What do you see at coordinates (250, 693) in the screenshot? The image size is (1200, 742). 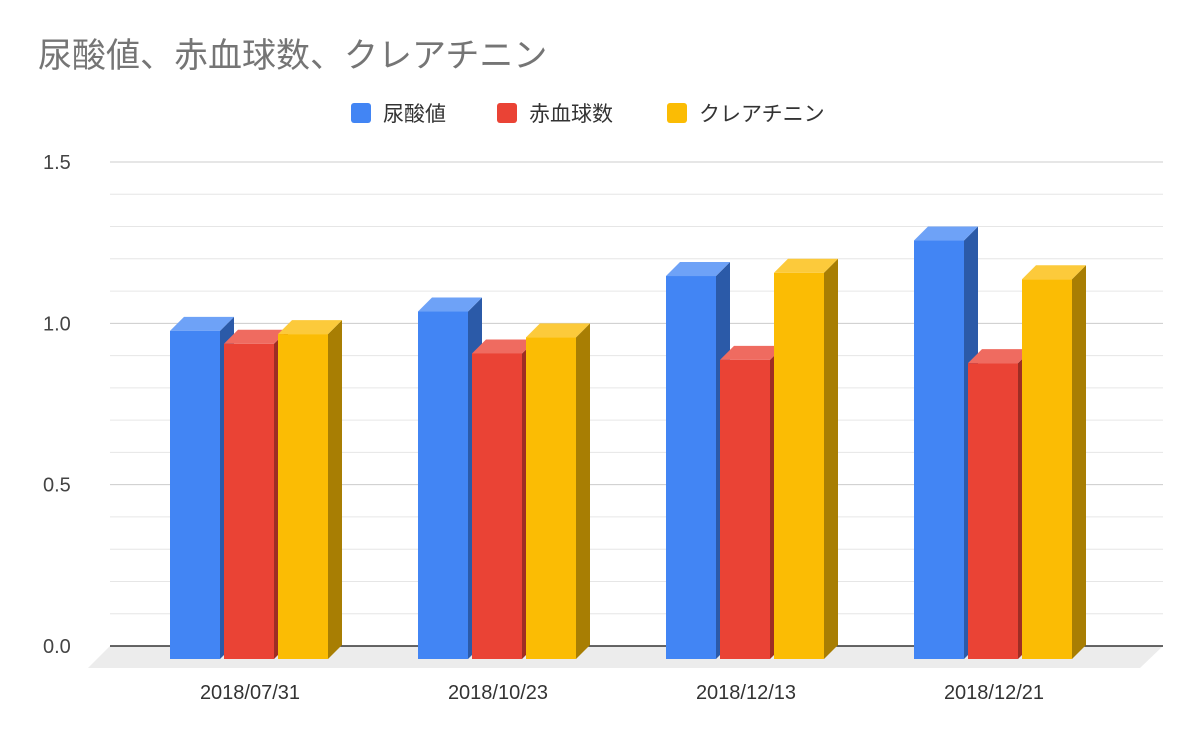 I see `x-tick-label: 2018/07/31` at bounding box center [250, 693].